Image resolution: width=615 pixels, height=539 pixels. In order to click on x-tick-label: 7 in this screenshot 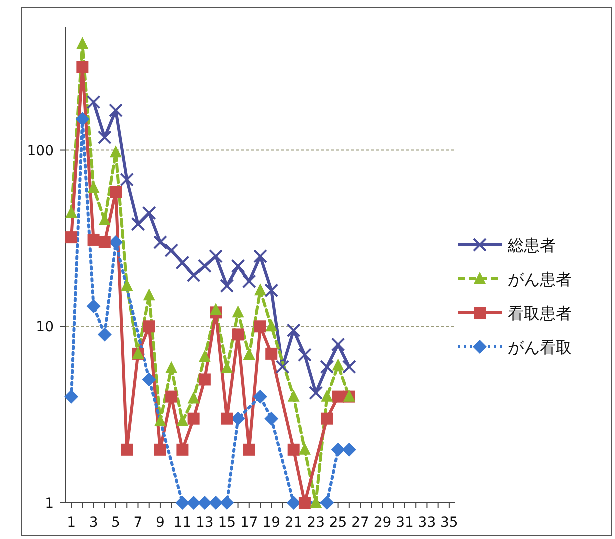, I will do `click(138, 523)`.